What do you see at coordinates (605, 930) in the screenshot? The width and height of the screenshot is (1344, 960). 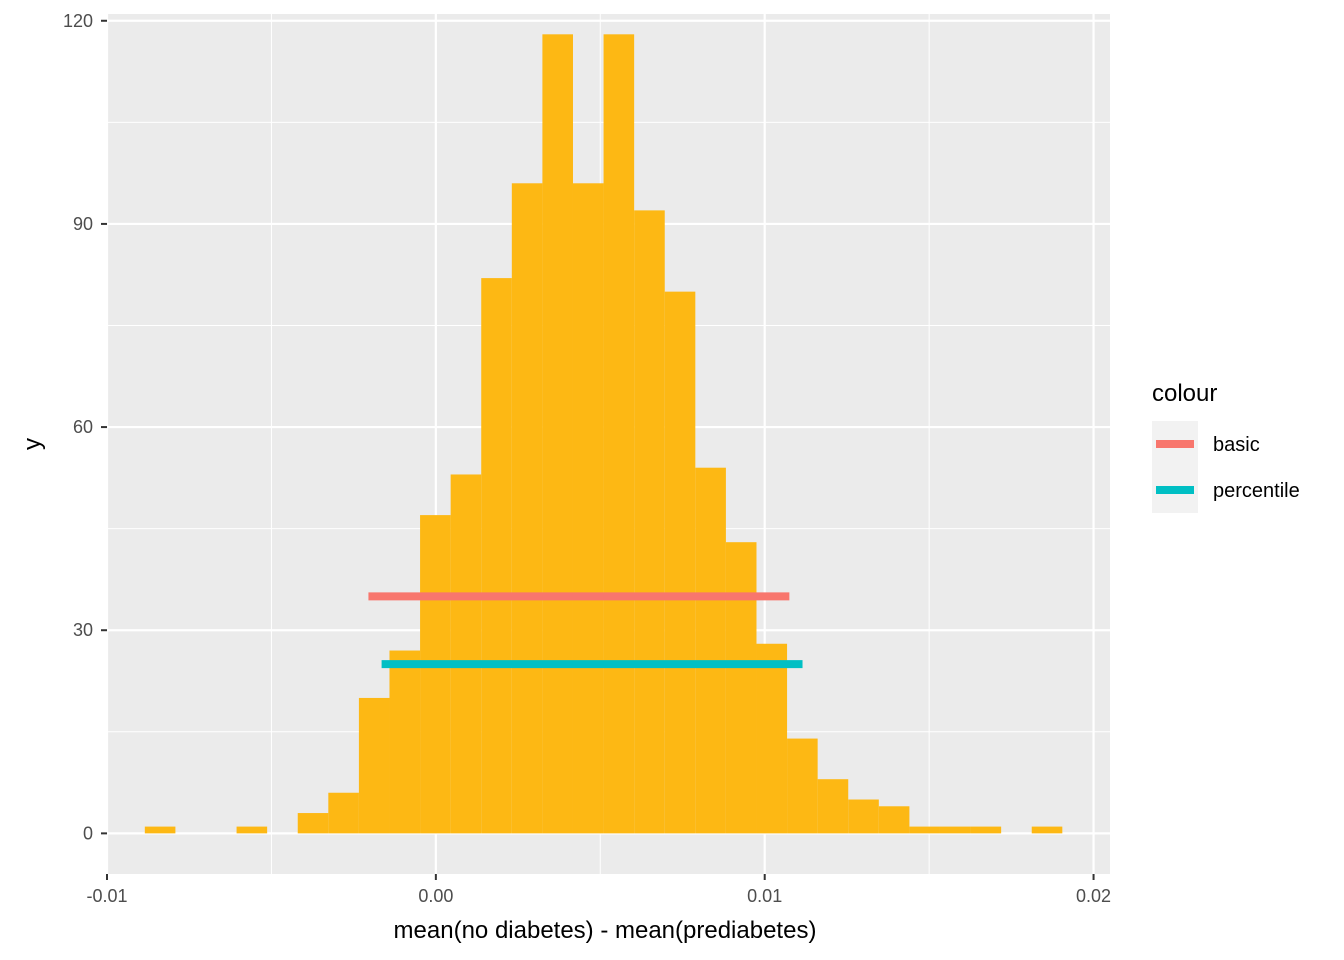 I see `x-axis-title: mean(no diabetes) - mean(prediabetes)` at bounding box center [605, 930].